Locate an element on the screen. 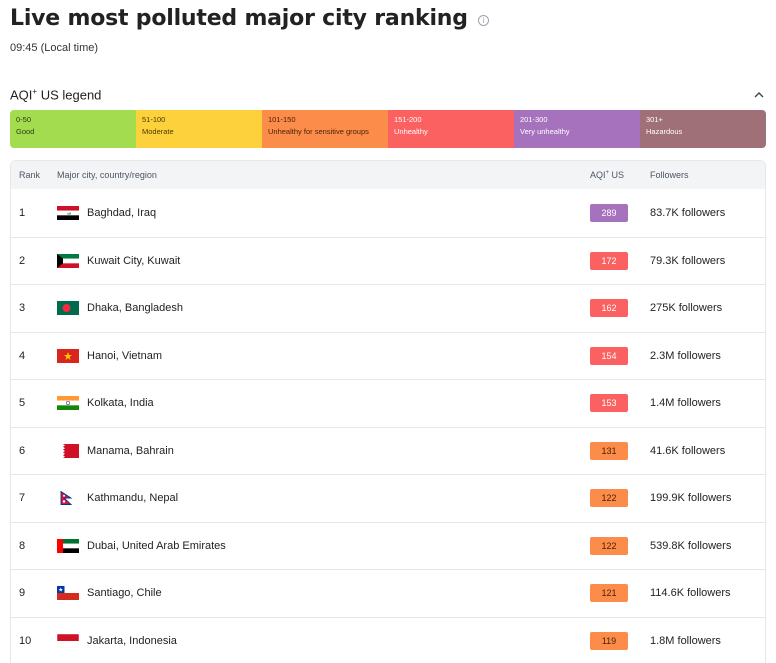  followers-cell: 83.7K followers is located at coordinates (688, 212).